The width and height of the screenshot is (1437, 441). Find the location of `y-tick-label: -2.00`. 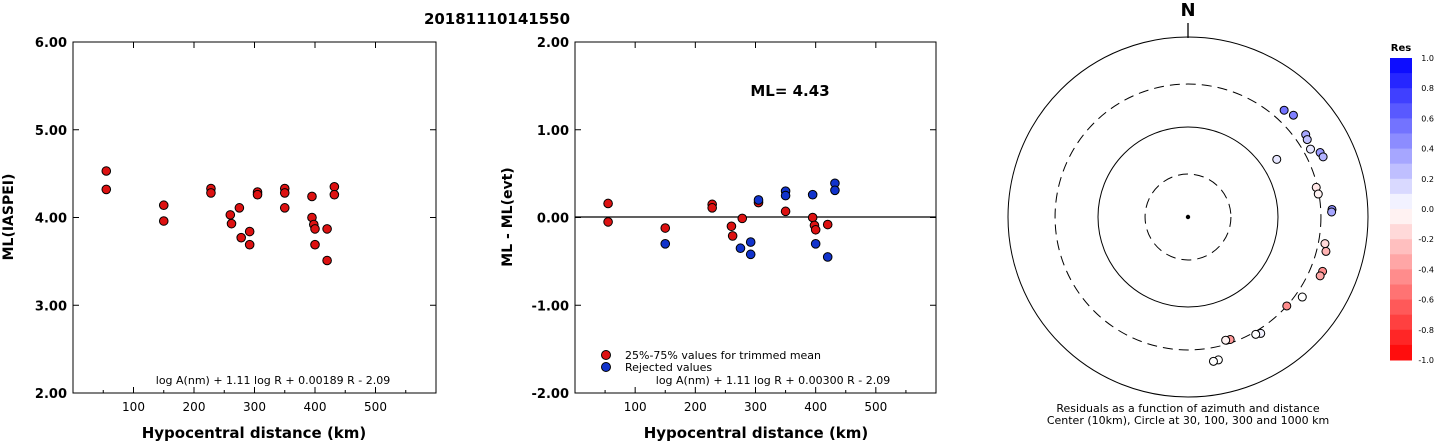

y-tick-label: -2.00 is located at coordinates (550, 394).